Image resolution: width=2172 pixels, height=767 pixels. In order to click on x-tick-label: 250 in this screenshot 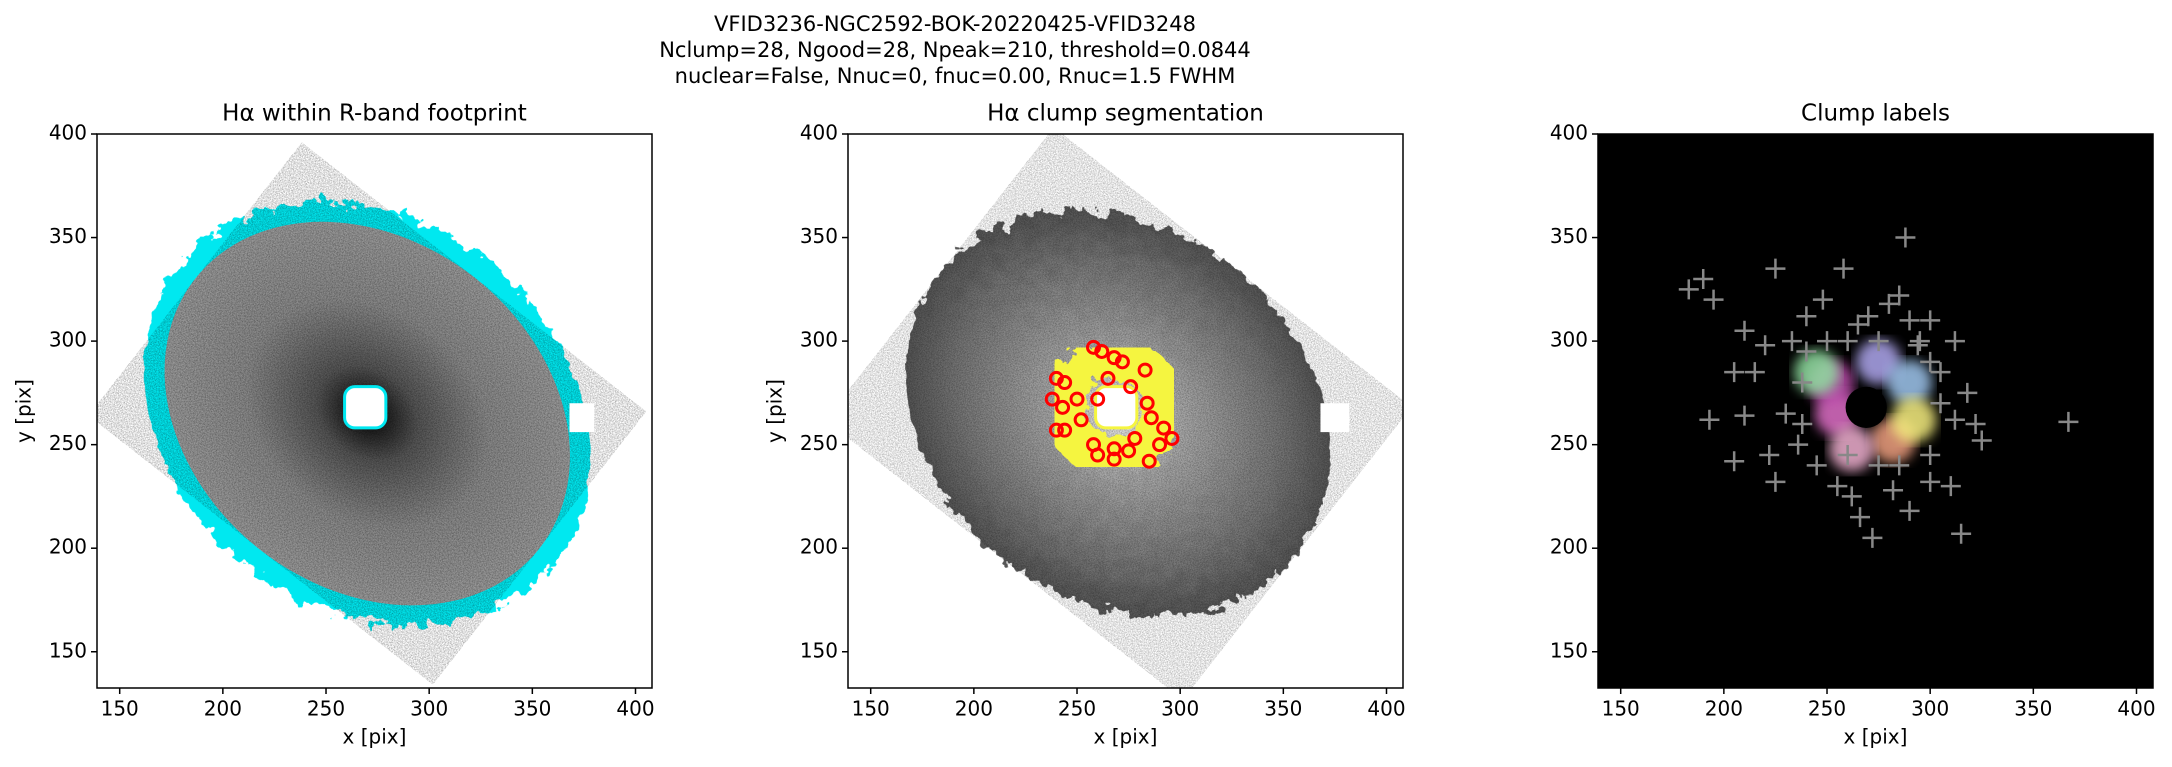, I will do `click(1077, 709)`.